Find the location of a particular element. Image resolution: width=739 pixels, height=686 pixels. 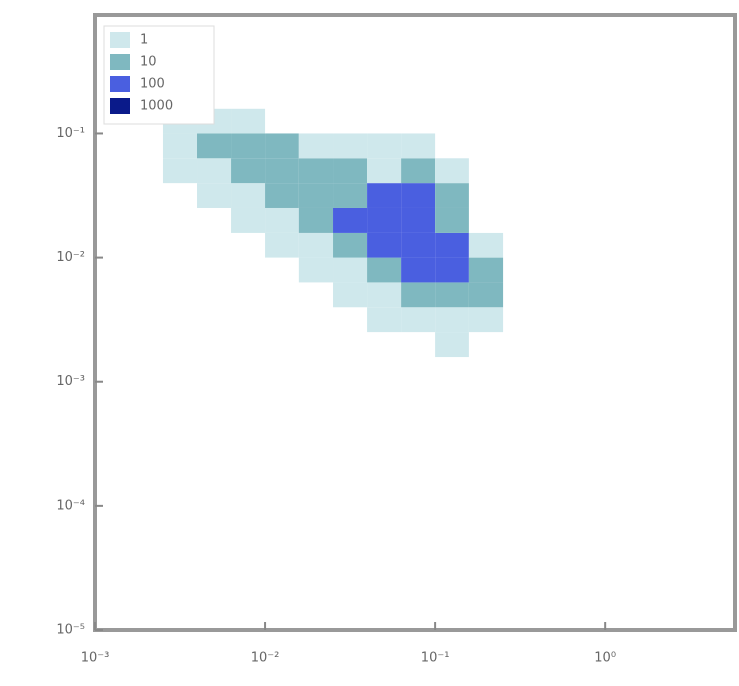

x-tick-label: 10⁻² is located at coordinates (265, 658).